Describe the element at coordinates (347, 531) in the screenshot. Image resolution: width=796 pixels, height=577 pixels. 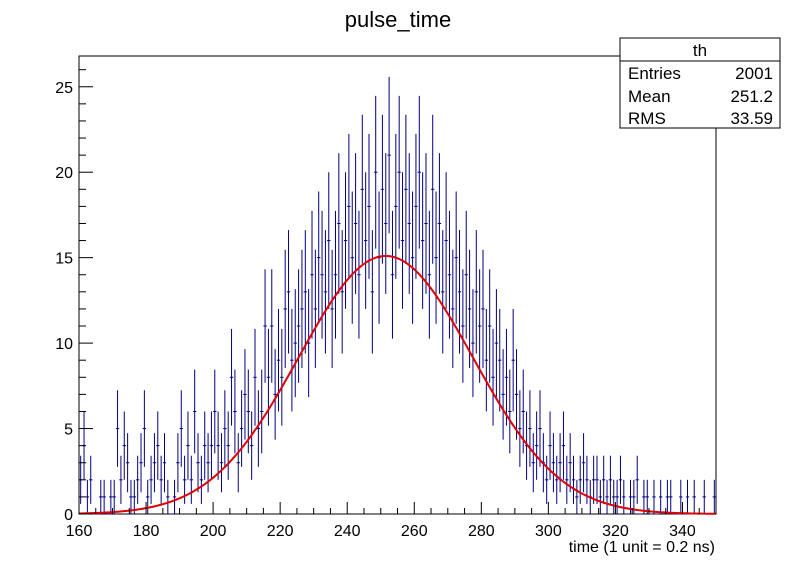
I see `x-tick-label: 240` at that location.